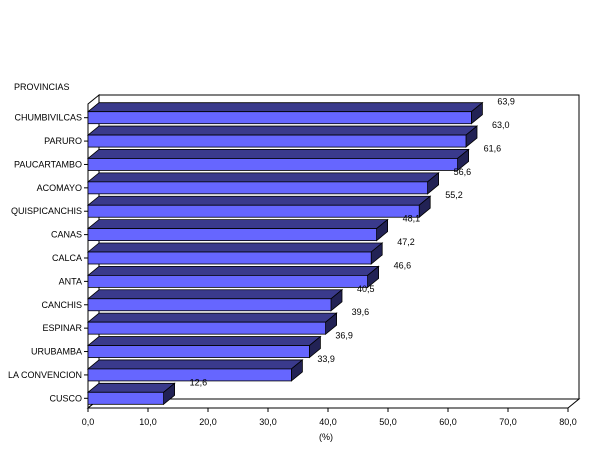 This screenshot has width=589, height=453. What do you see at coordinates (344, 336) in the screenshot?
I see `bar-value-label: 36,9` at bounding box center [344, 336].